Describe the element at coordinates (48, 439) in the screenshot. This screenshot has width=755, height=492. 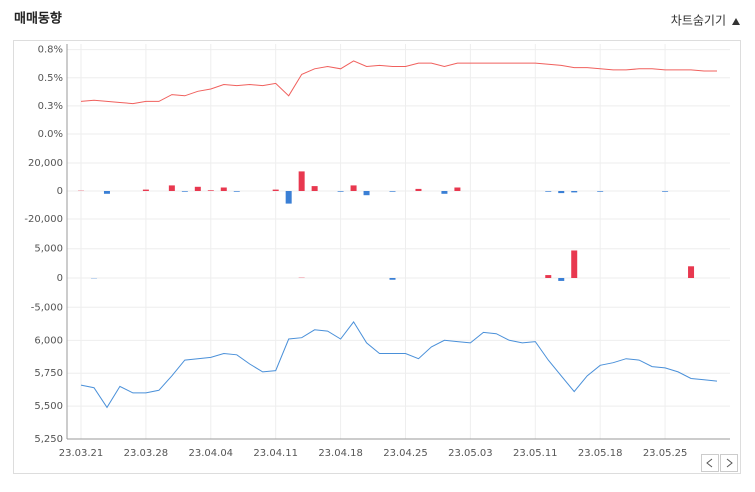
I see `y-tick-label: 5,250` at that location.